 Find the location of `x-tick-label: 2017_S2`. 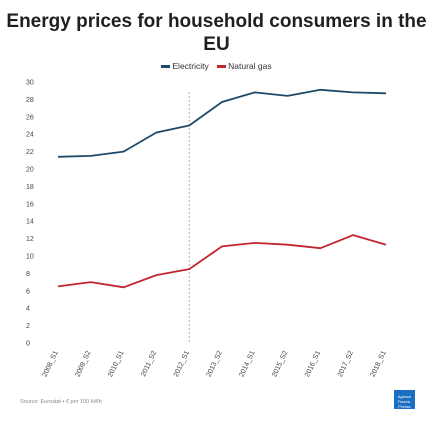

x-tick-label: 2017_S2 is located at coordinates (346, 364).